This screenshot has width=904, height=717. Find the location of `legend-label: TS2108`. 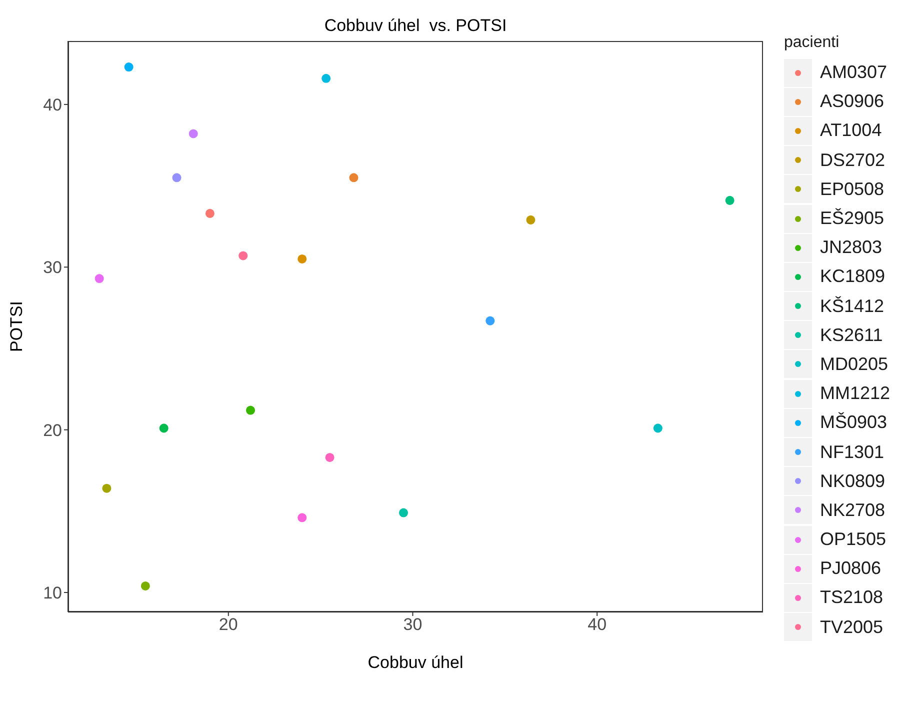

legend-label: TS2108 is located at coordinates (852, 597).